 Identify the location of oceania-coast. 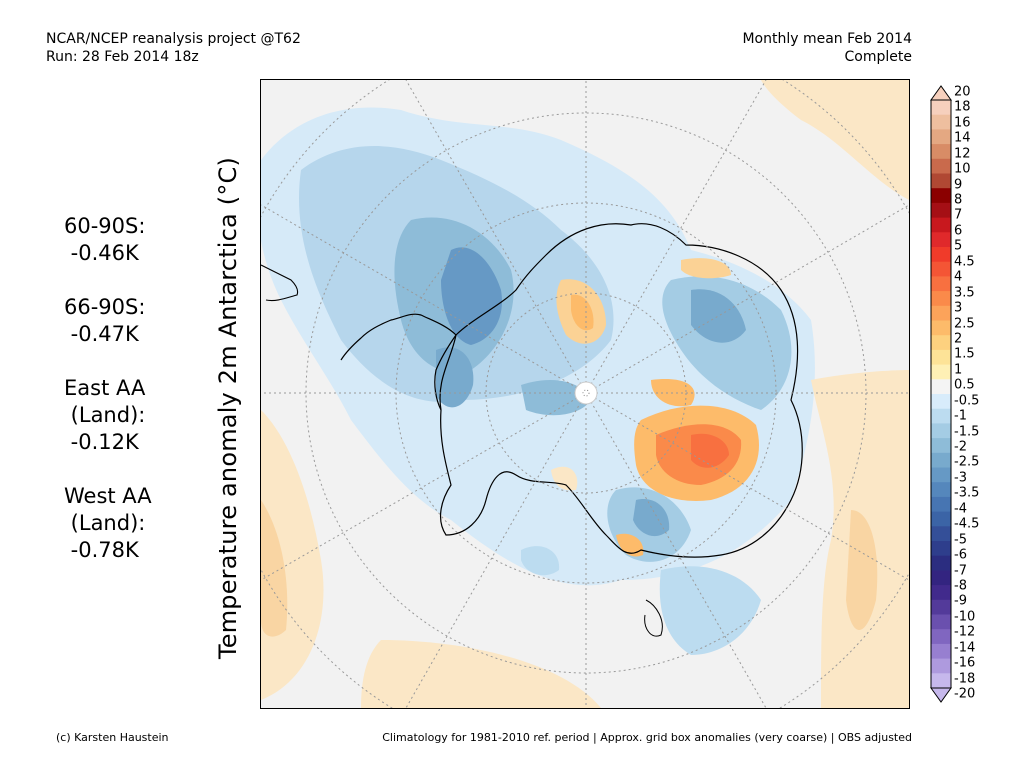
(653, 618).